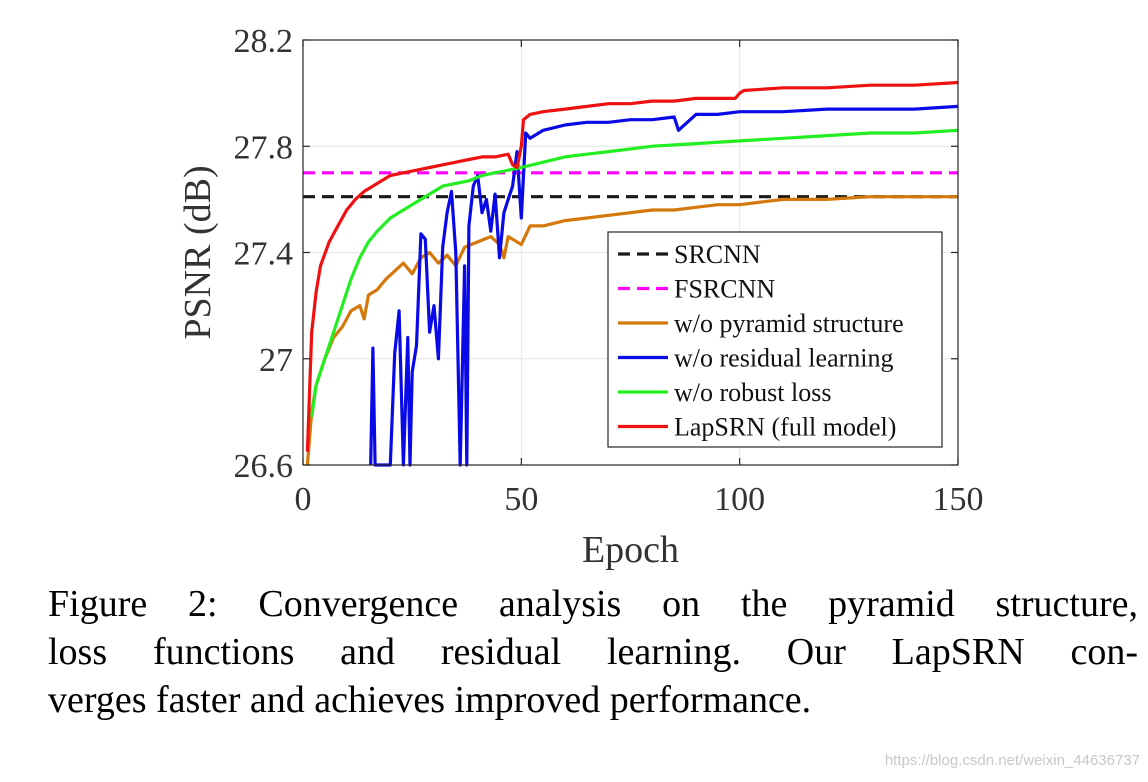 The width and height of the screenshot is (1148, 782). What do you see at coordinates (264, 147) in the screenshot?
I see `y-tick-label: 27.8` at bounding box center [264, 147].